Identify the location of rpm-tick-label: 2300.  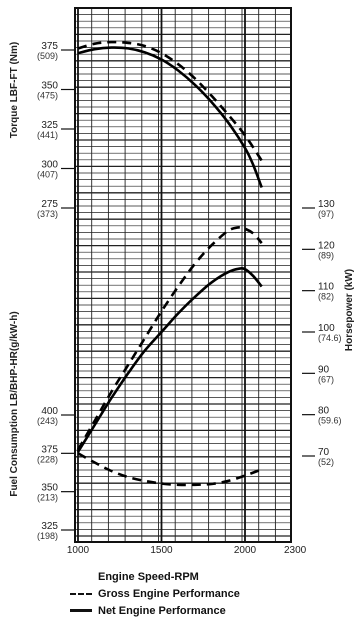
(295, 550).